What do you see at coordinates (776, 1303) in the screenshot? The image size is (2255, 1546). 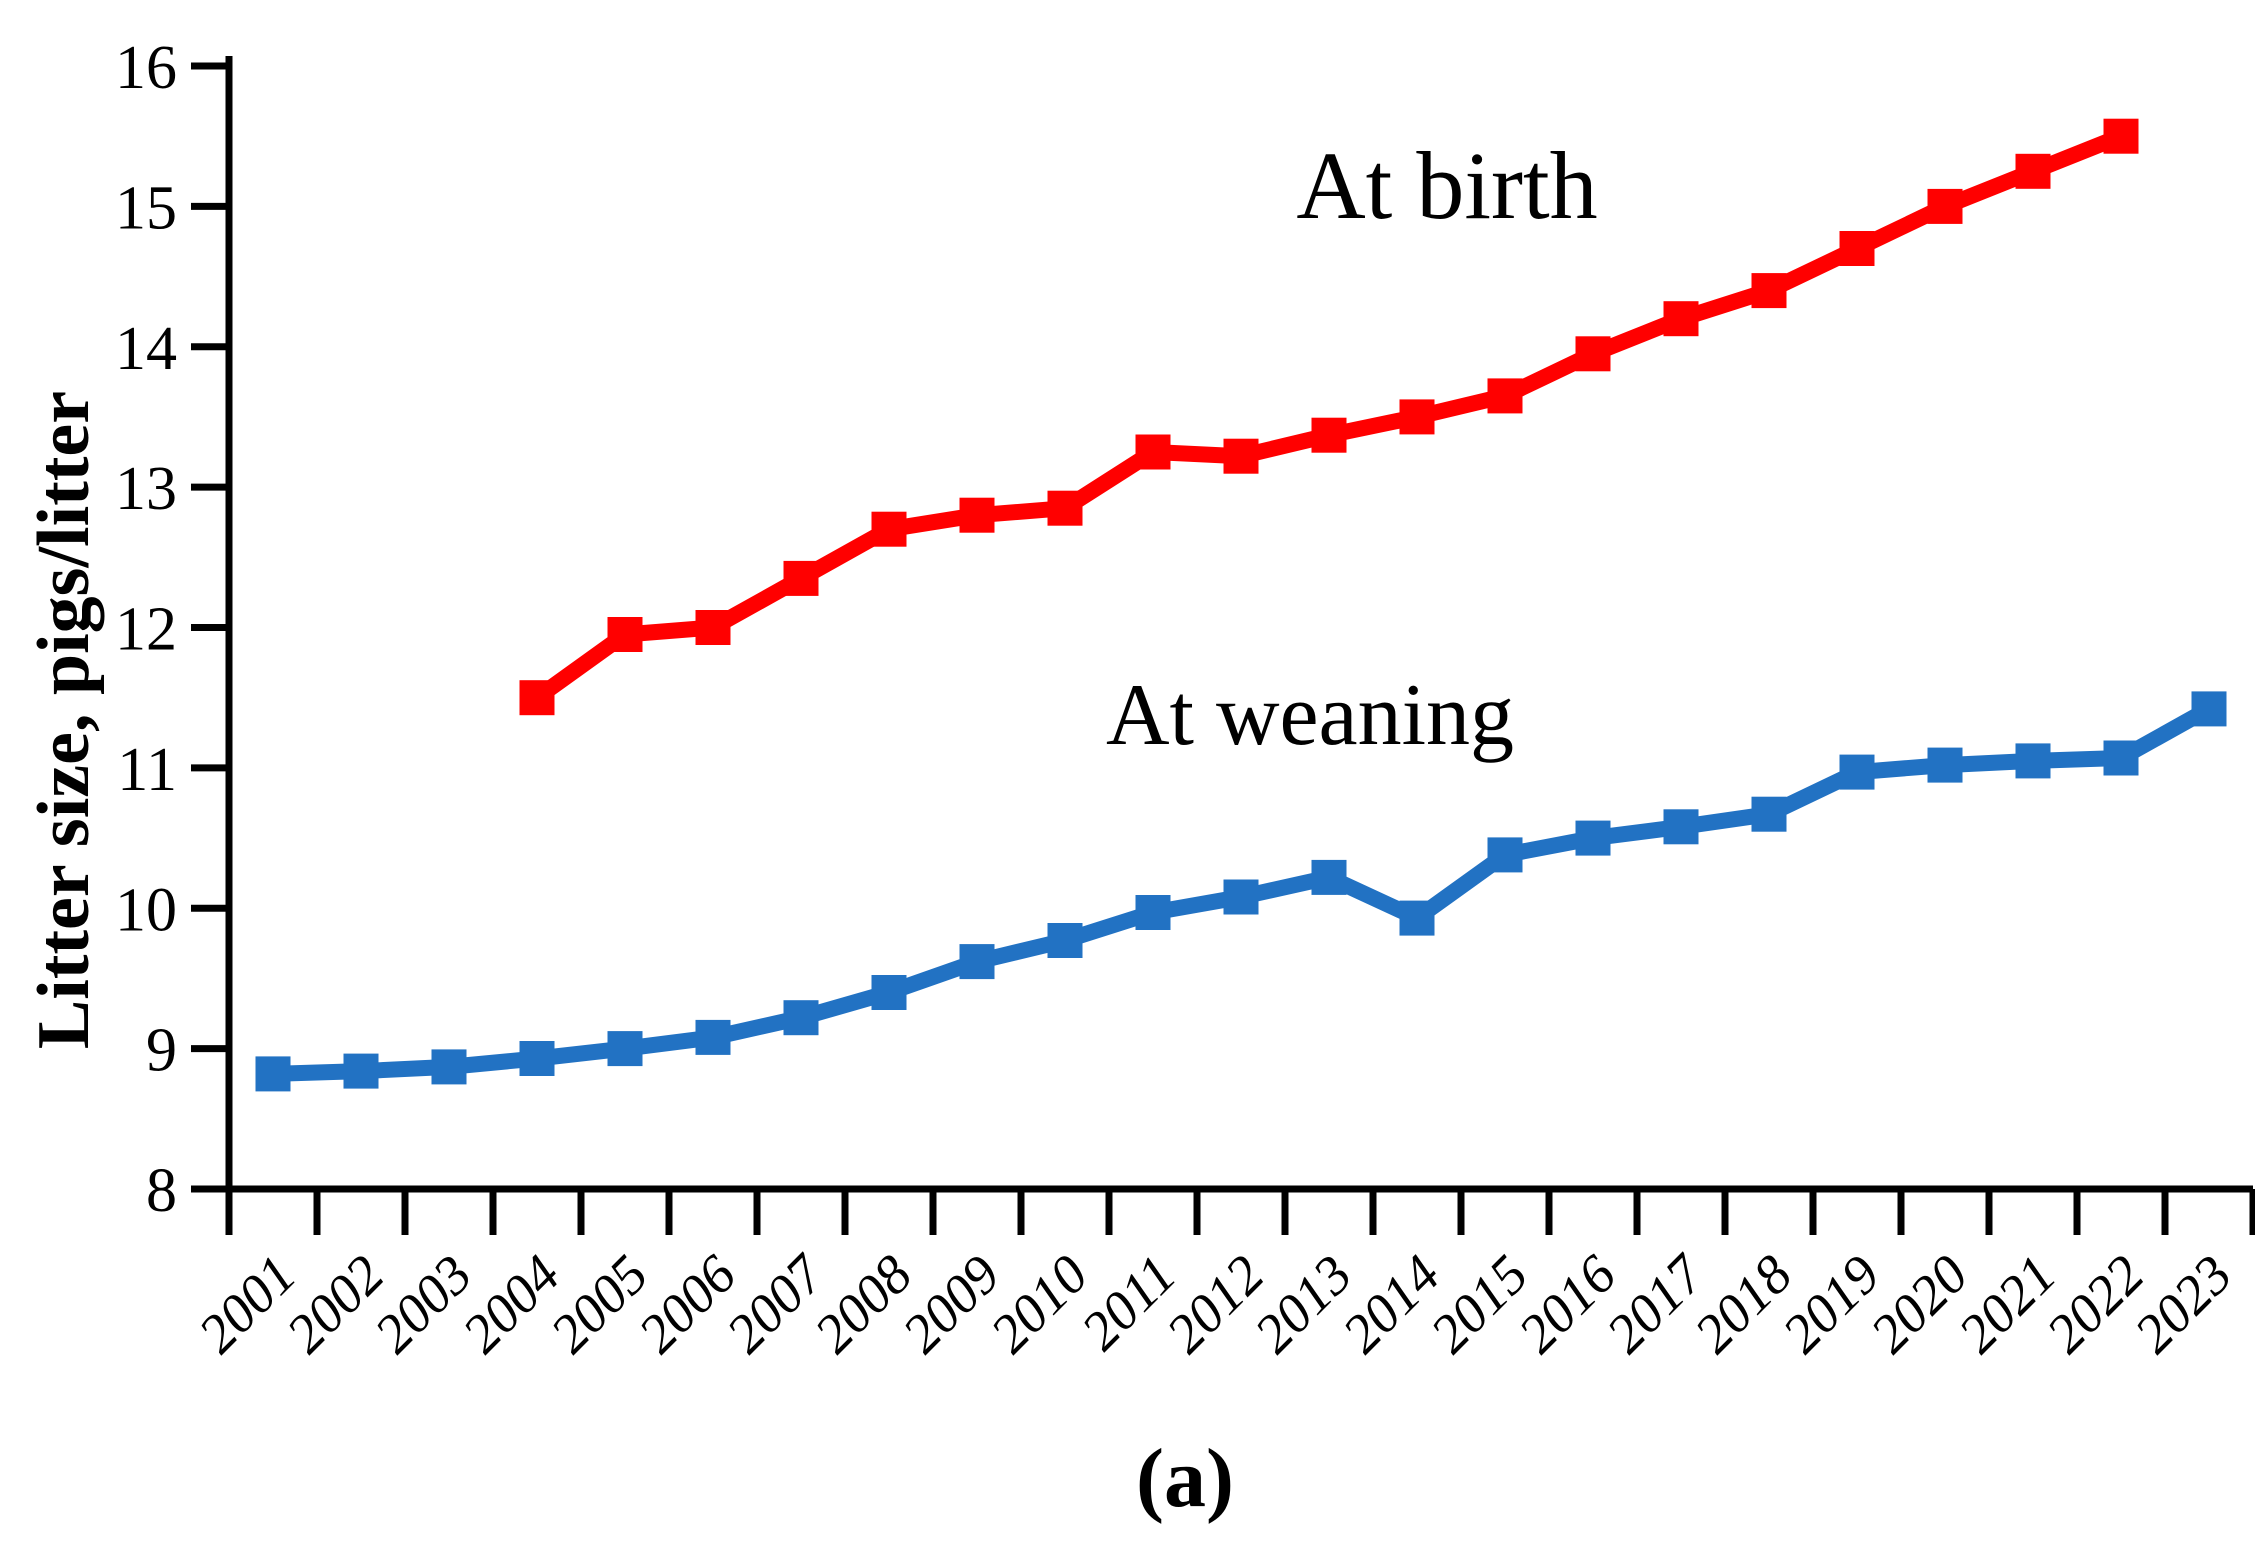 I see `x-tick-label-2007: 2007` at bounding box center [776, 1303].